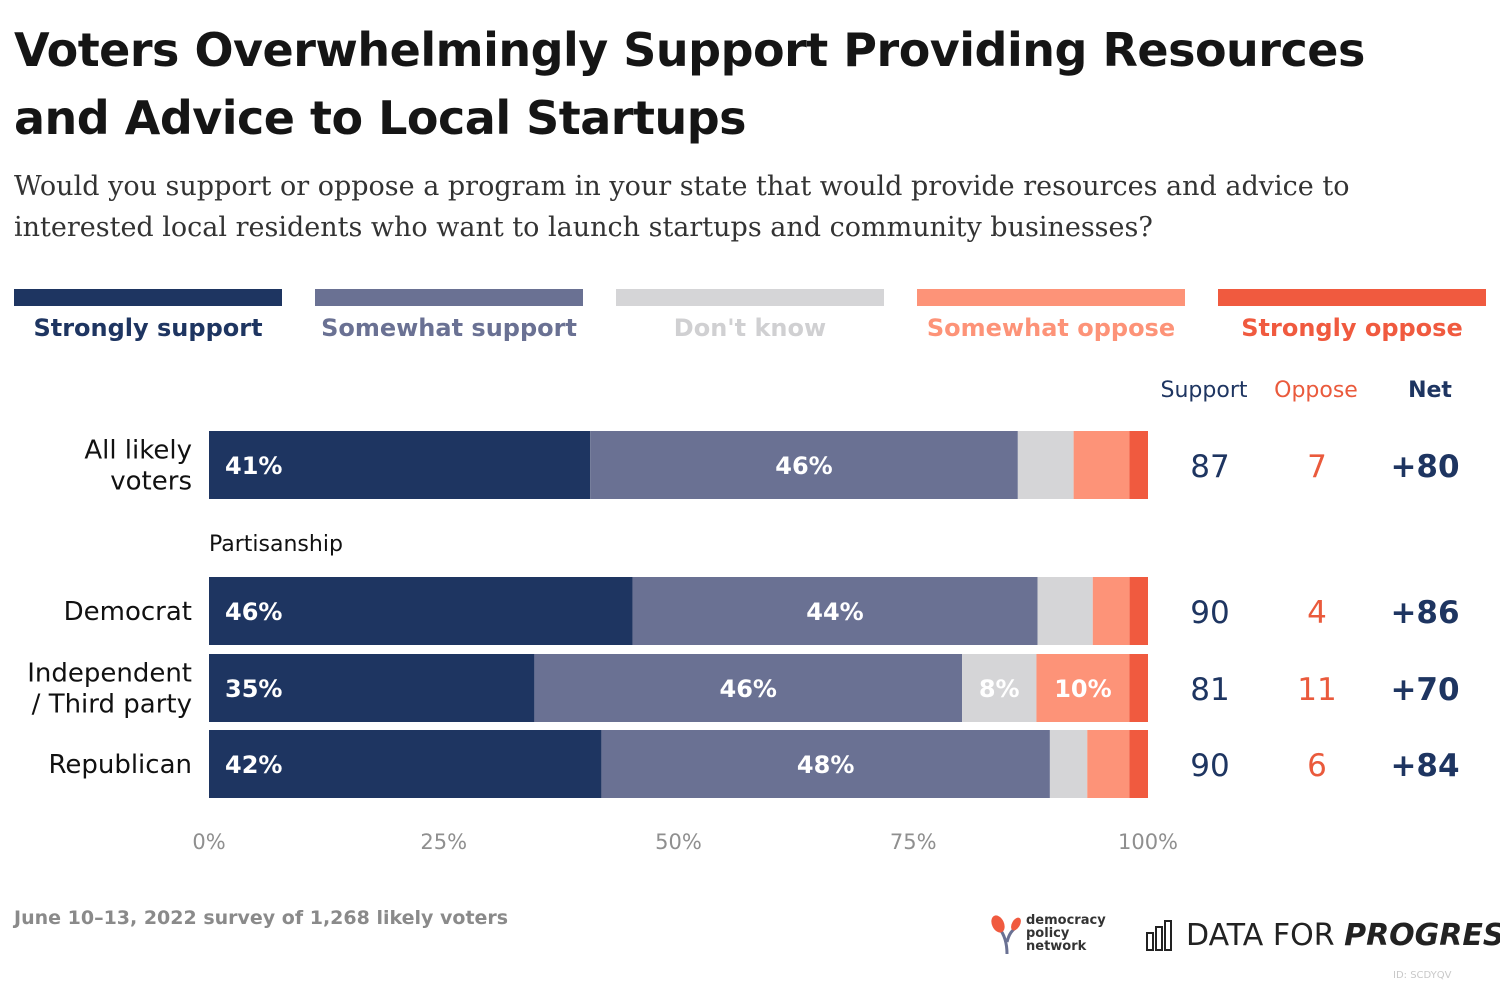 The width and height of the screenshot is (1500, 987). Describe the element at coordinates (1422, 935) in the screenshot. I see `dfp-logo-text-bold: PROGRESS` at that location.